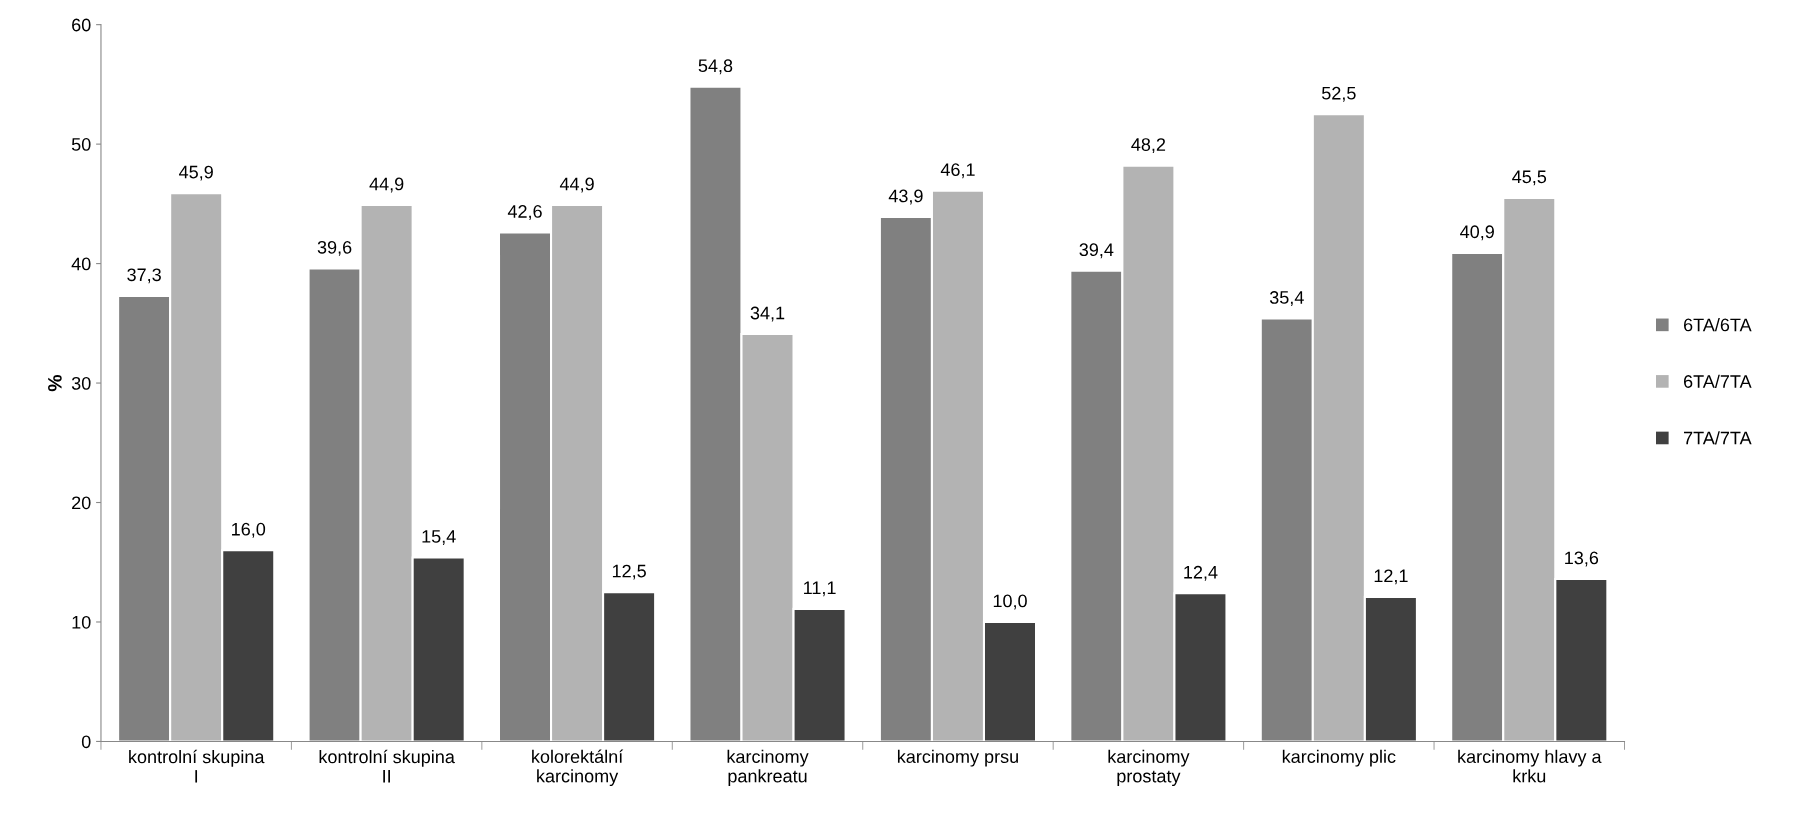  I want to click on x-tick-label: karcinomy plic, so click(1339, 758).